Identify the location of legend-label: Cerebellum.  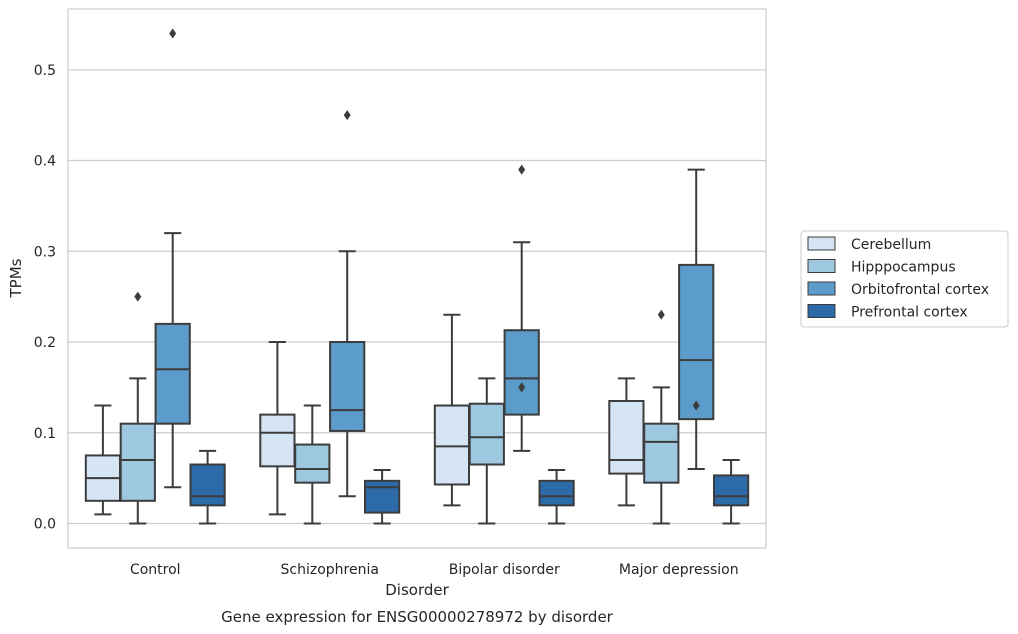
(891, 245).